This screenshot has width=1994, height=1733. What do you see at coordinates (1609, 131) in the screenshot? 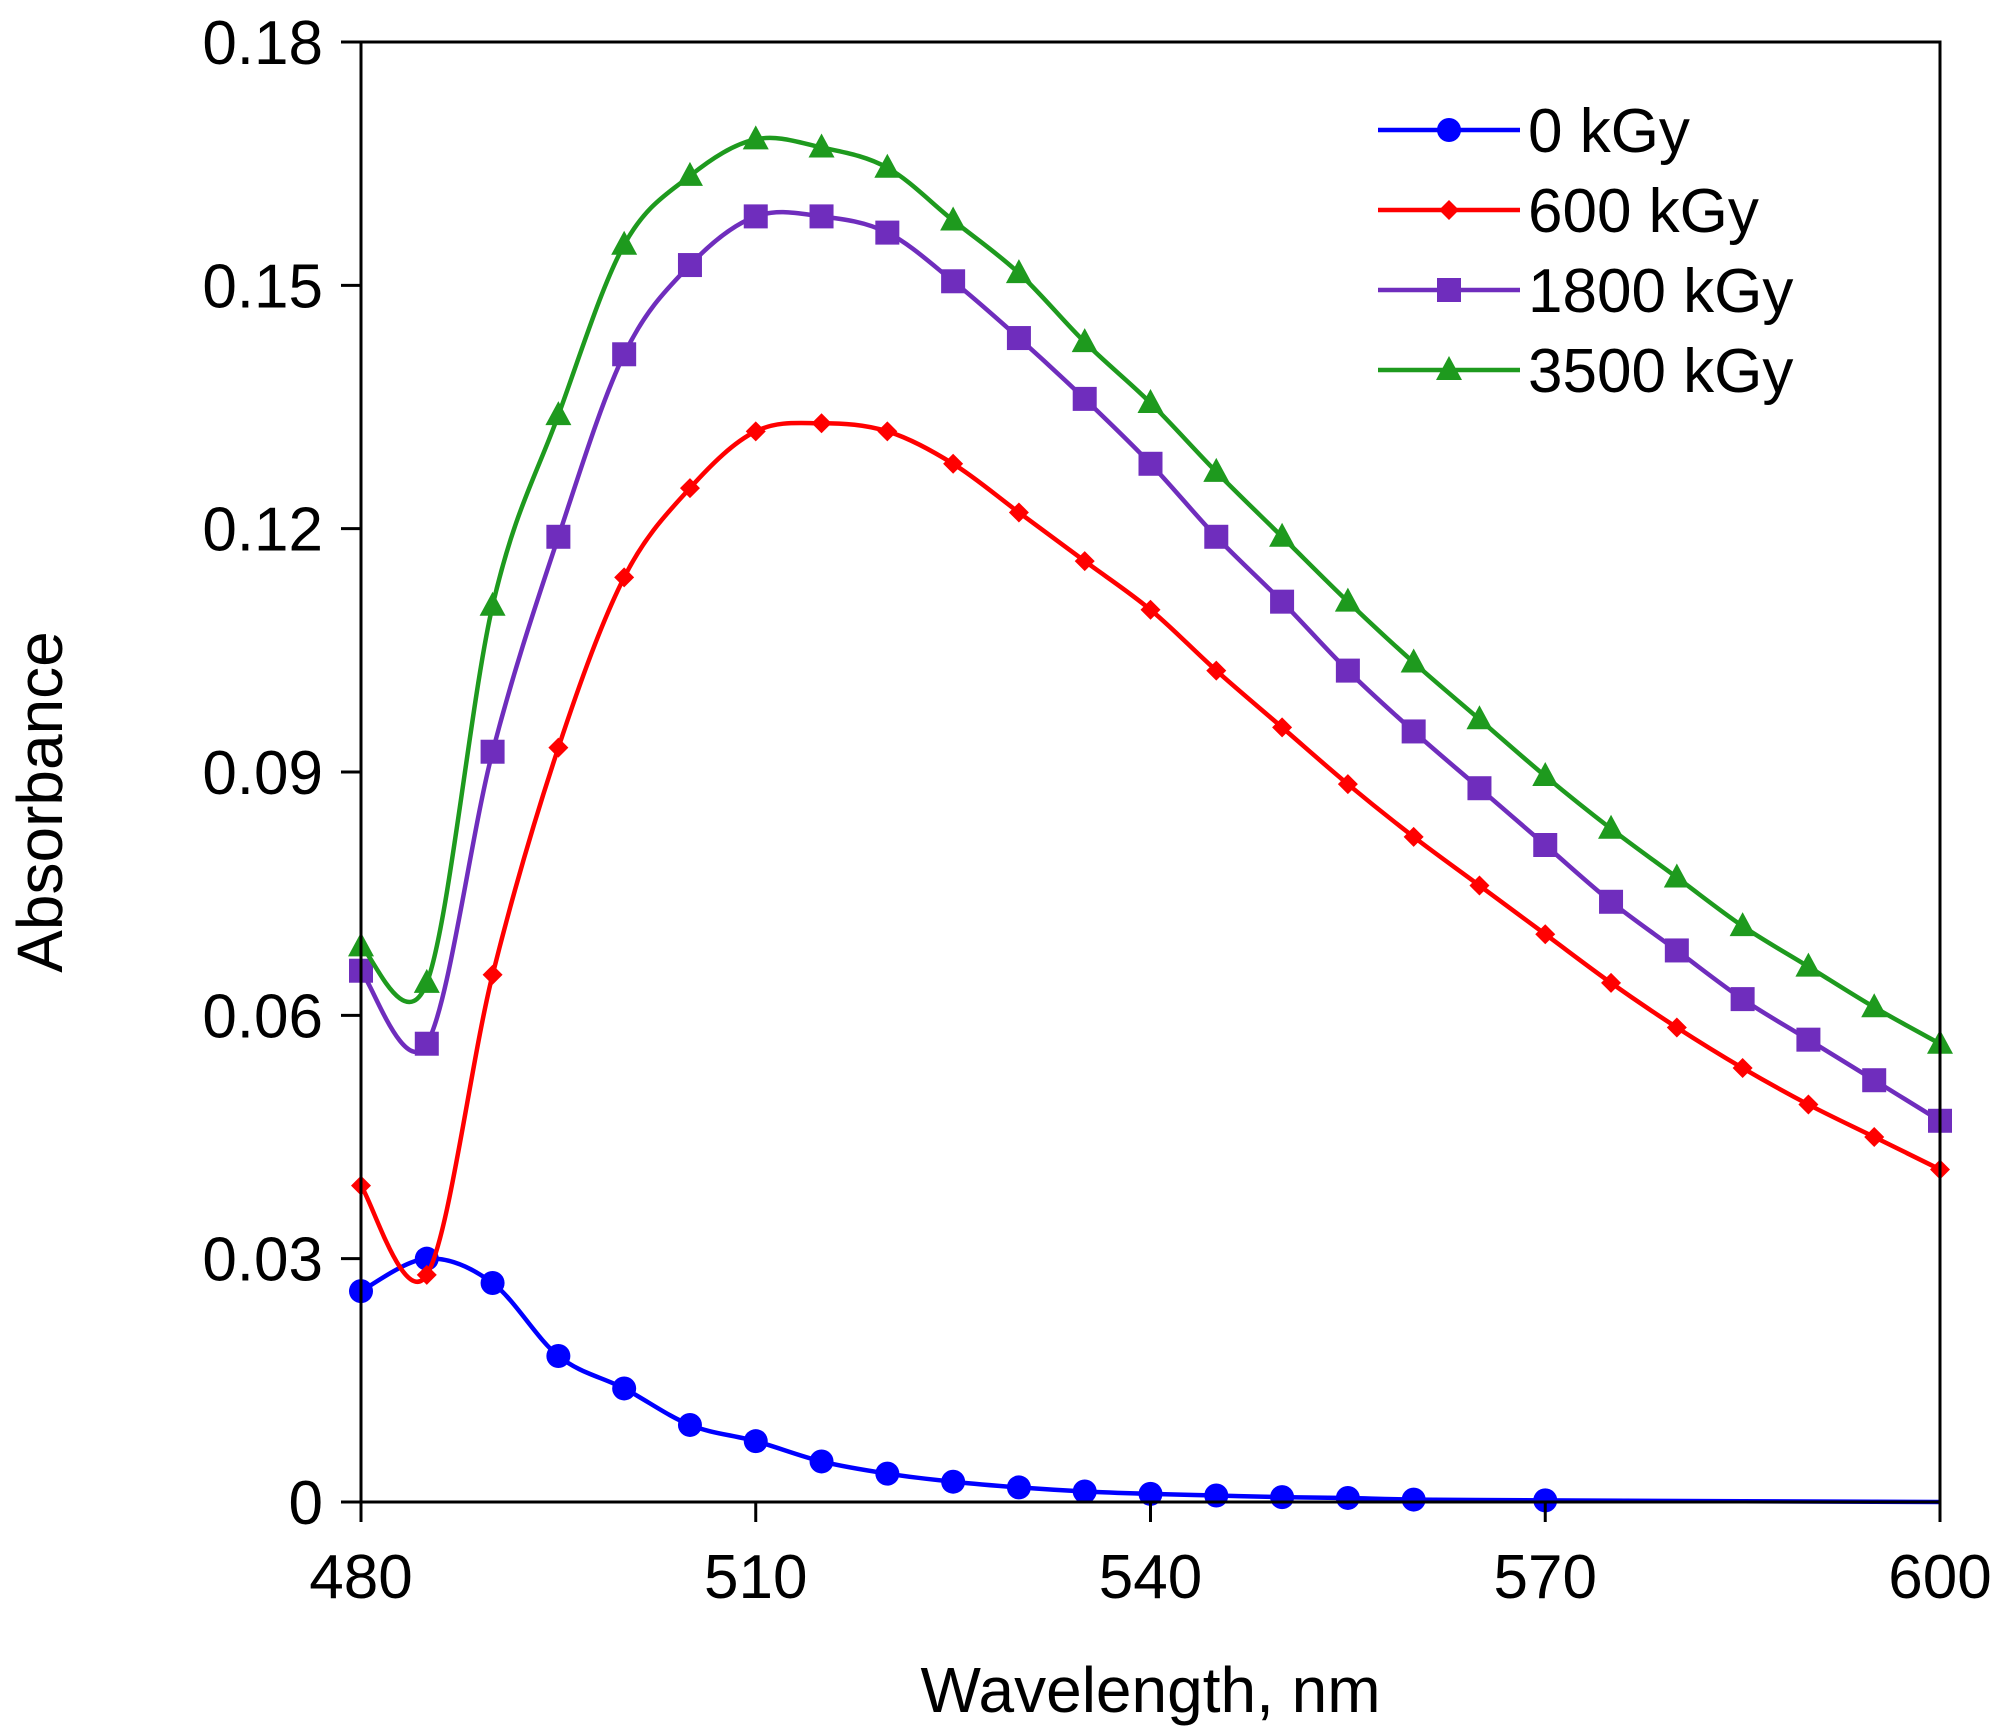
I see `legend-label: 0 kGy` at bounding box center [1609, 131].